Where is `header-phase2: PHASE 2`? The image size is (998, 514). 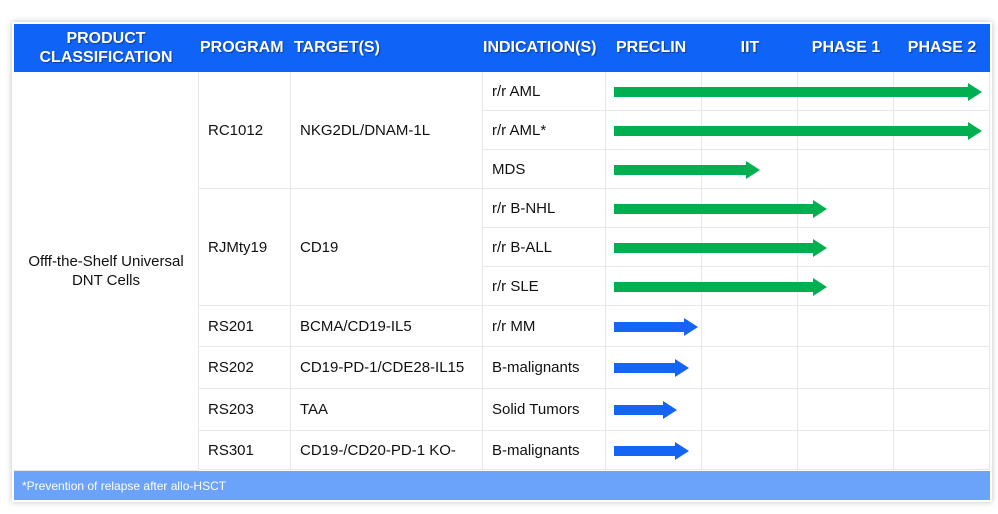 header-phase2: PHASE 2 is located at coordinates (942, 47).